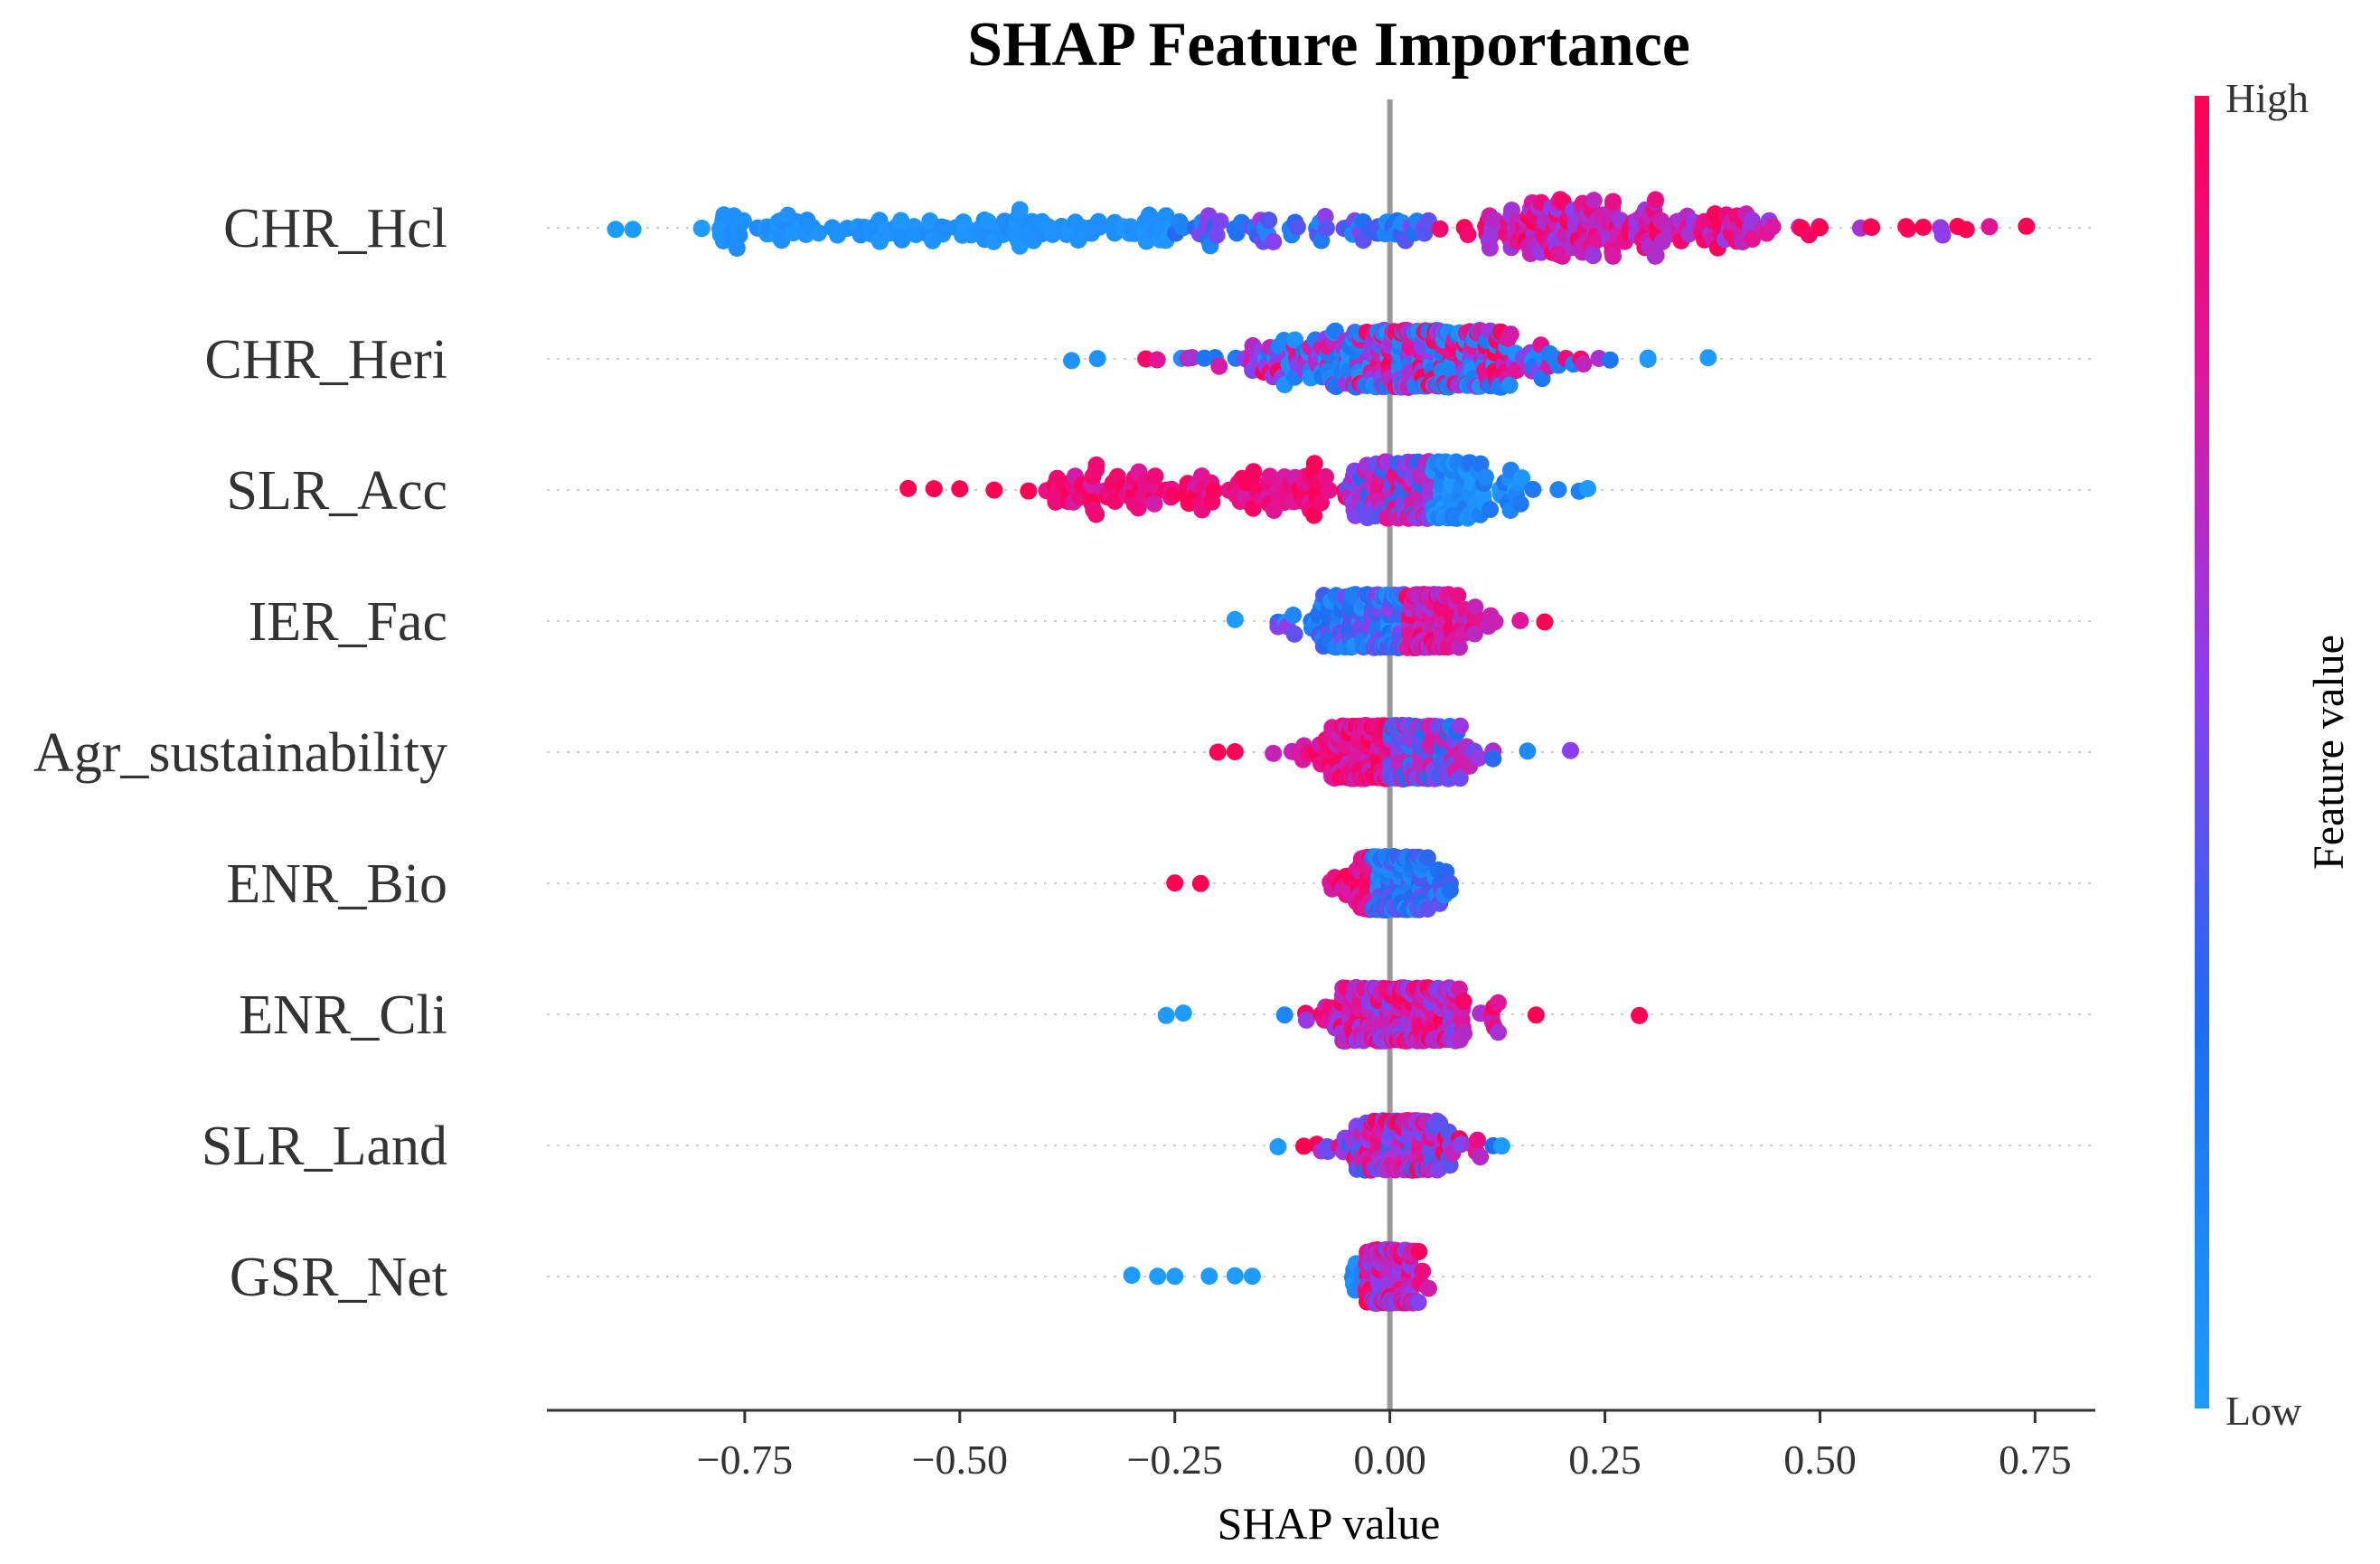 The height and width of the screenshot is (1564, 2380). What do you see at coordinates (324, 1147) in the screenshot?
I see `feature-label-slr-land: SLR_Land` at bounding box center [324, 1147].